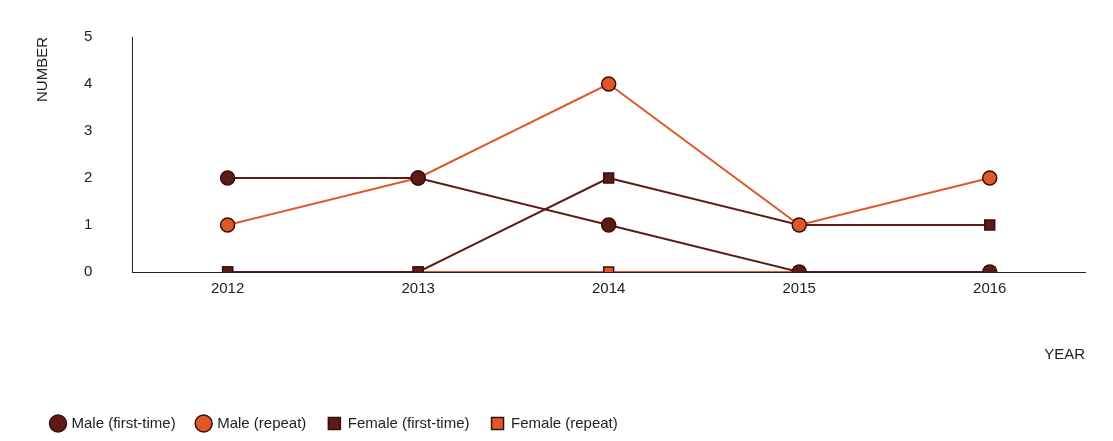 This screenshot has height=441, width=1113. I want to click on y-tick-label: 1, so click(88, 224).